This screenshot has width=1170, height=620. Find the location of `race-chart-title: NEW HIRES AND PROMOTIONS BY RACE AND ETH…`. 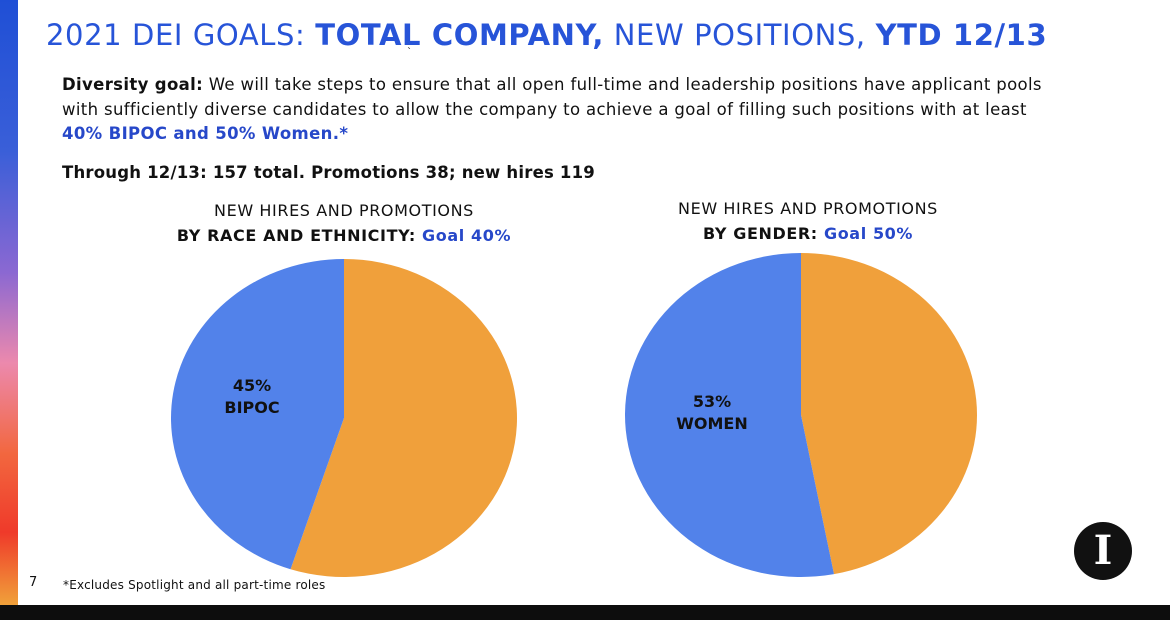

race-chart-title: NEW HIRES AND PROMOTIONS BY RACE AND ETH… is located at coordinates (344, 223).